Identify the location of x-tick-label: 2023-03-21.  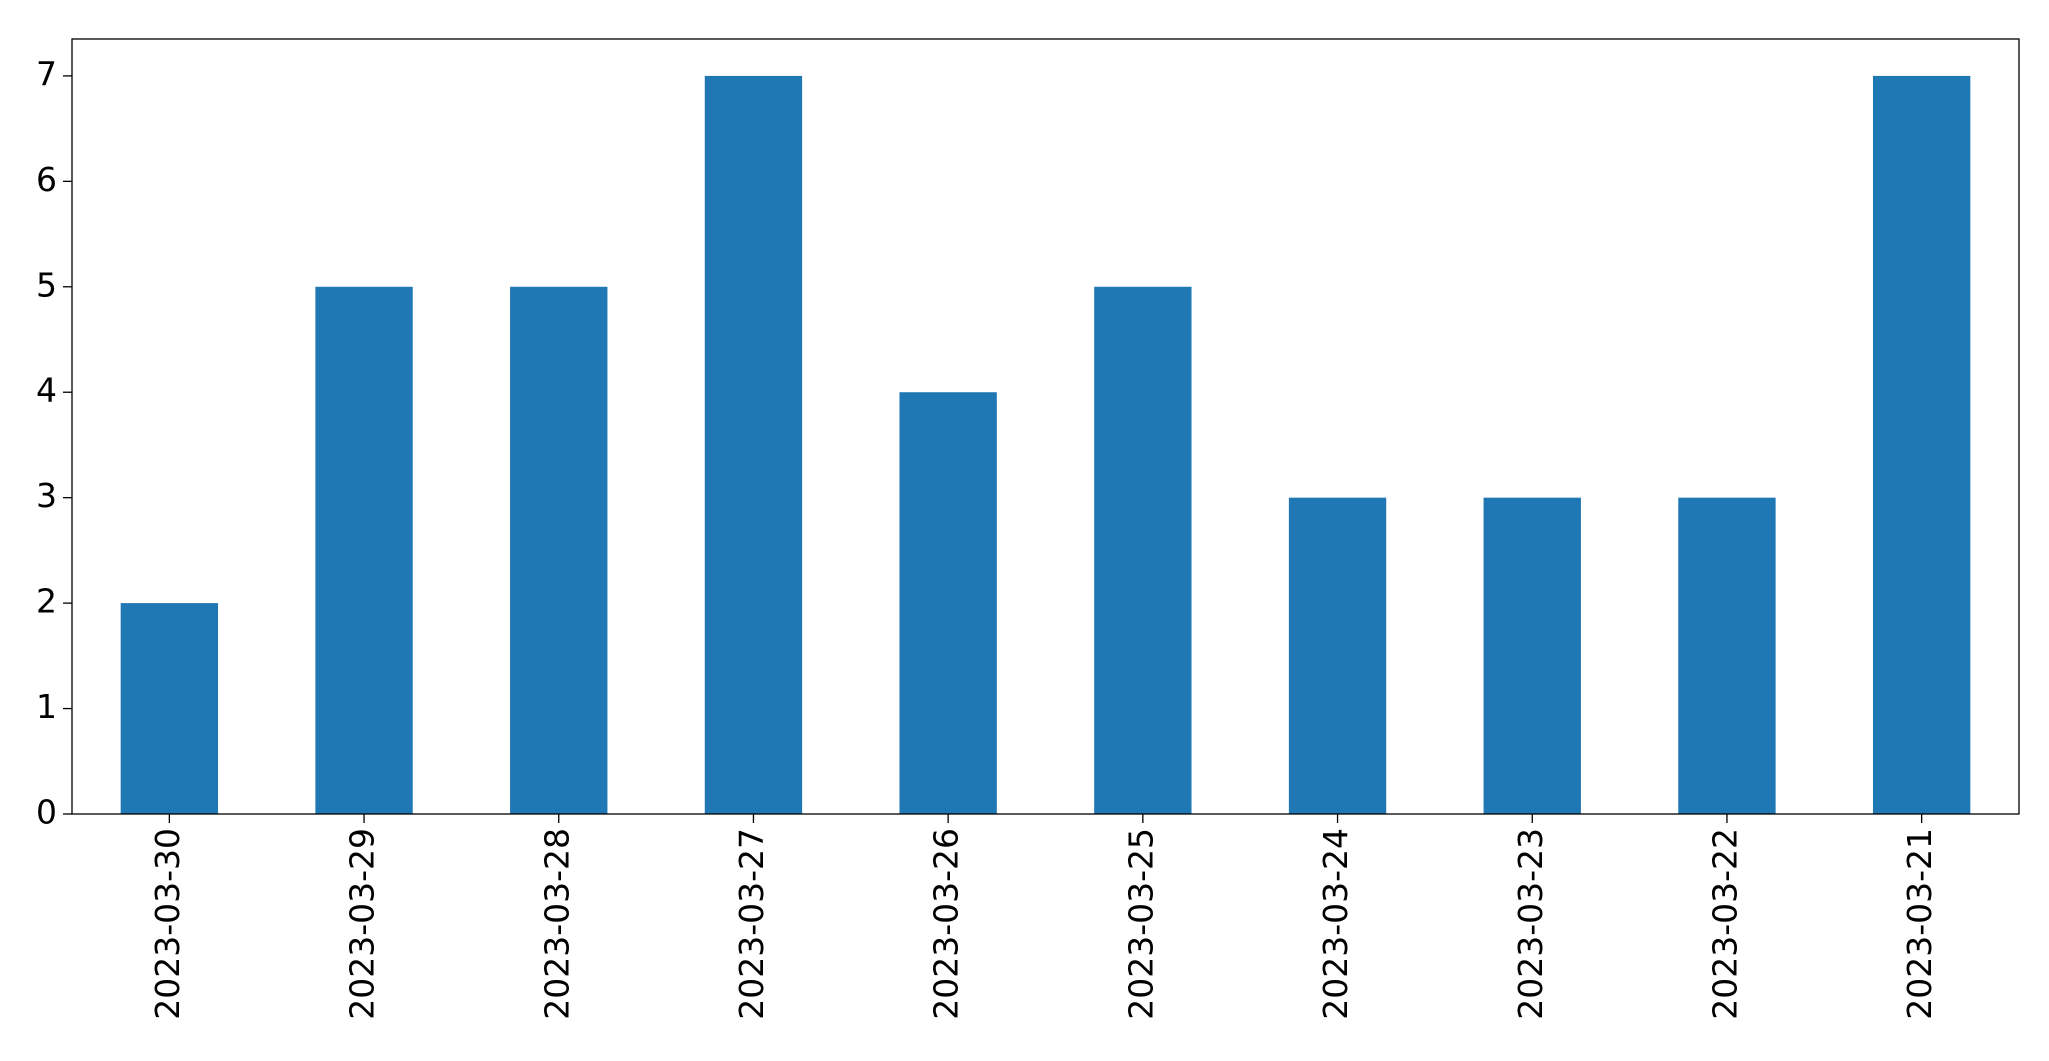
(1919, 924).